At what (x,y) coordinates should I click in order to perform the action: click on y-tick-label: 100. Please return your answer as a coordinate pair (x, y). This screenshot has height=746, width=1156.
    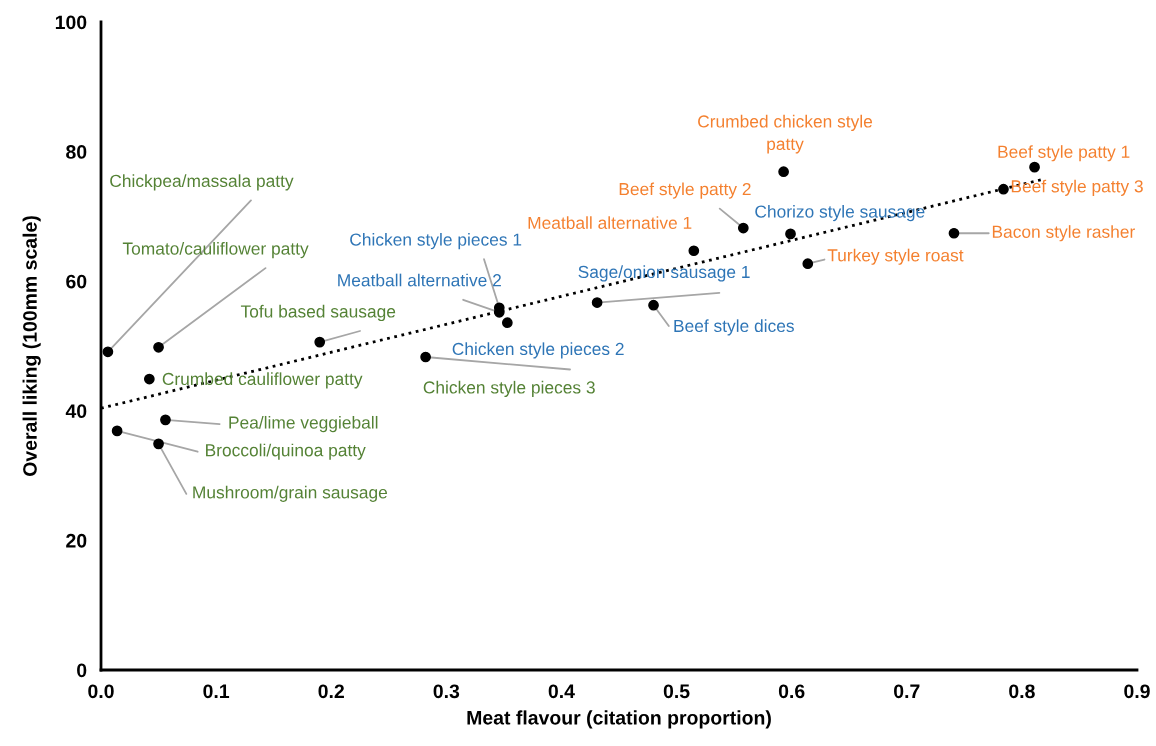
    Looking at the image, I should click on (71, 22).